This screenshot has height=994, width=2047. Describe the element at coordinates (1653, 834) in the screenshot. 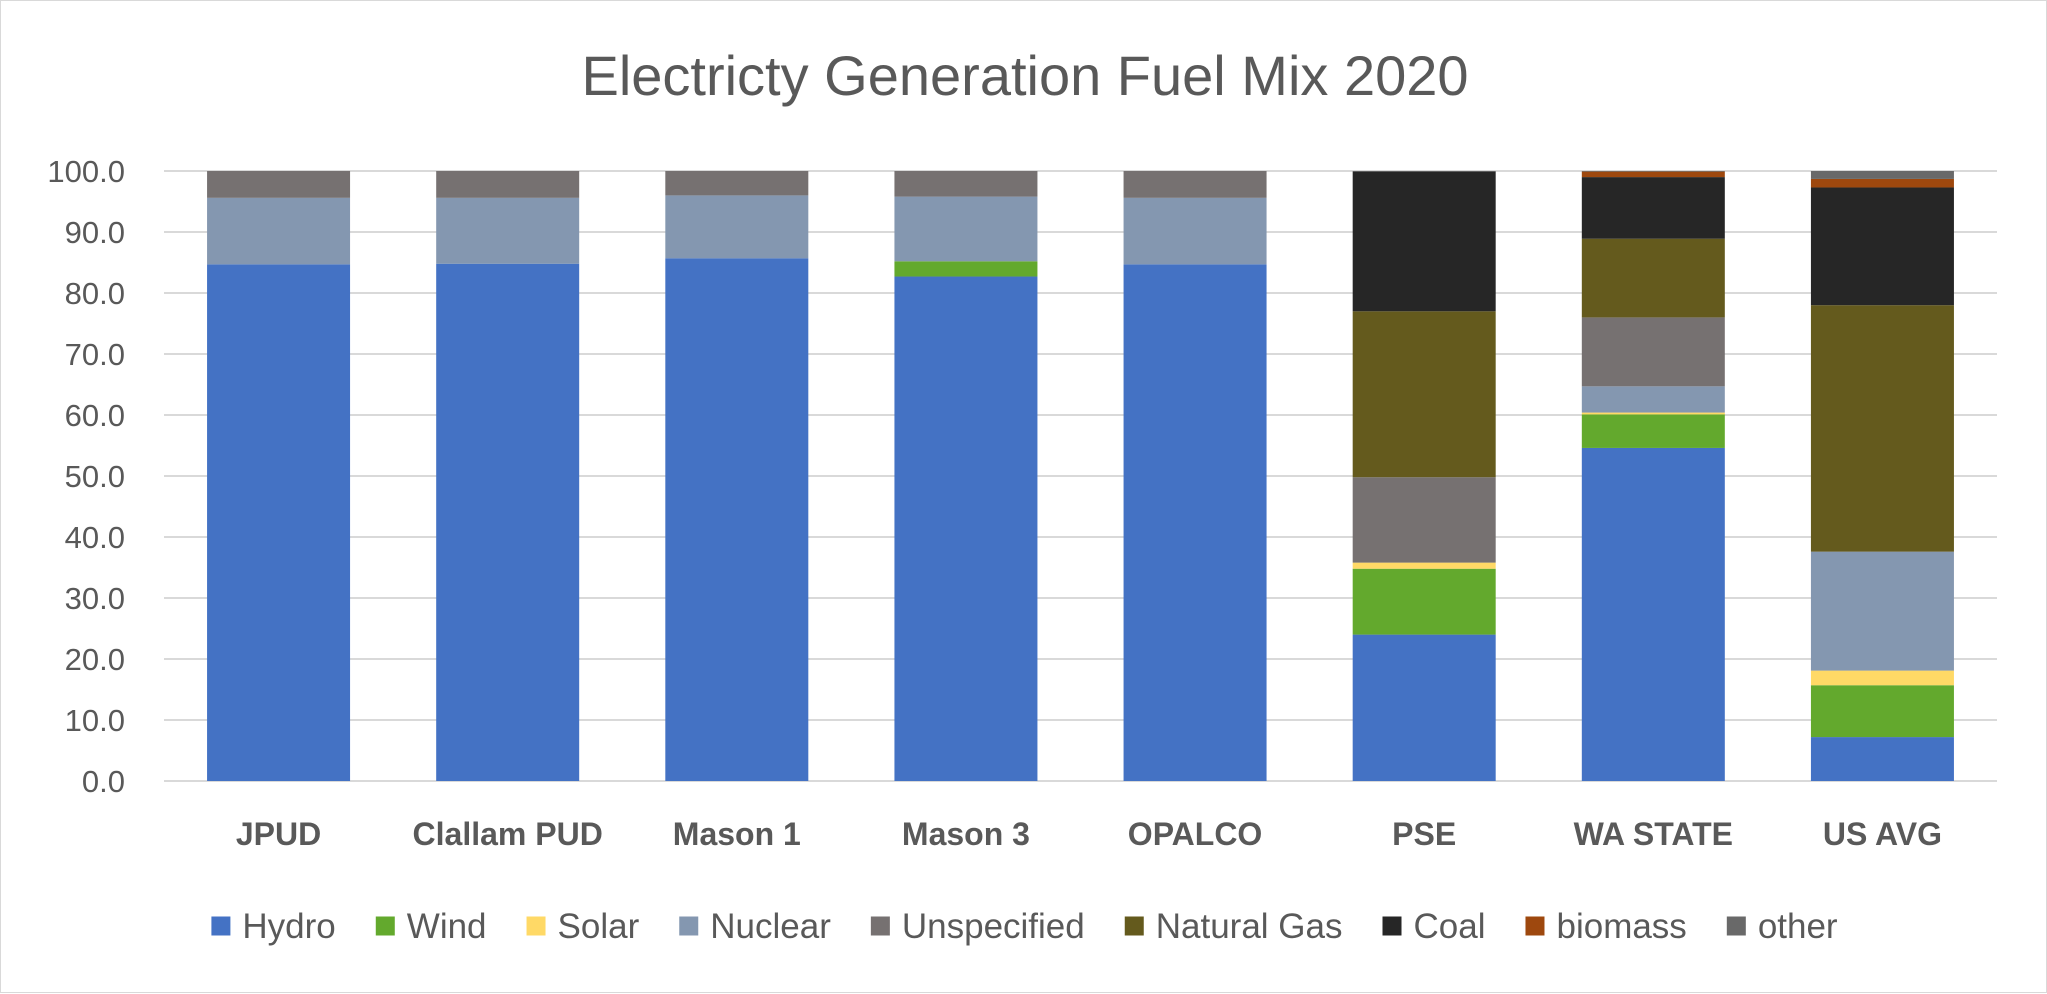

I see `x-tick-label: WA STATE` at that location.